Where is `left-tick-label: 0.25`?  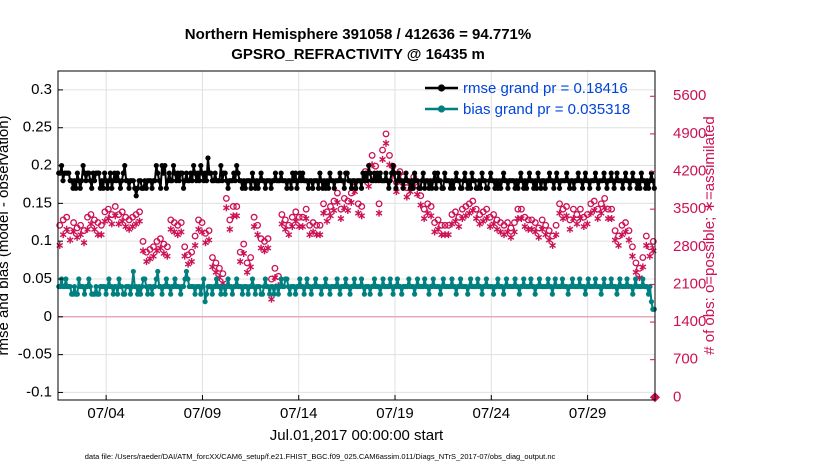 left-tick-label: 0.25 is located at coordinates (37, 127).